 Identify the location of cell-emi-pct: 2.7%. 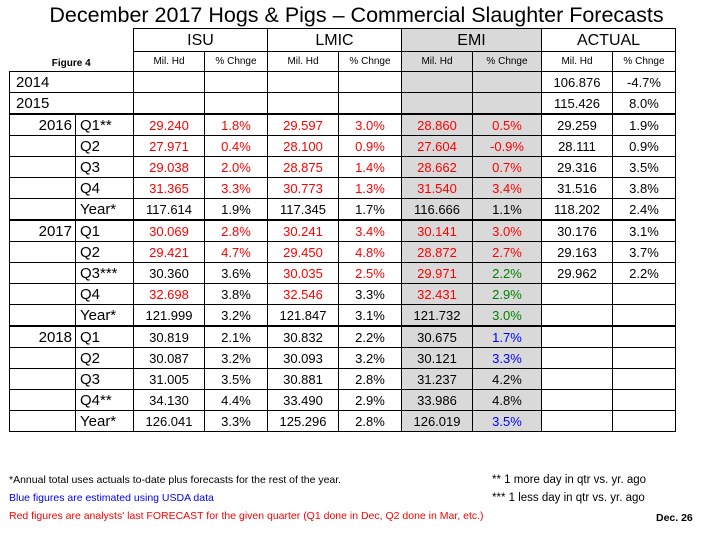
(507, 252).